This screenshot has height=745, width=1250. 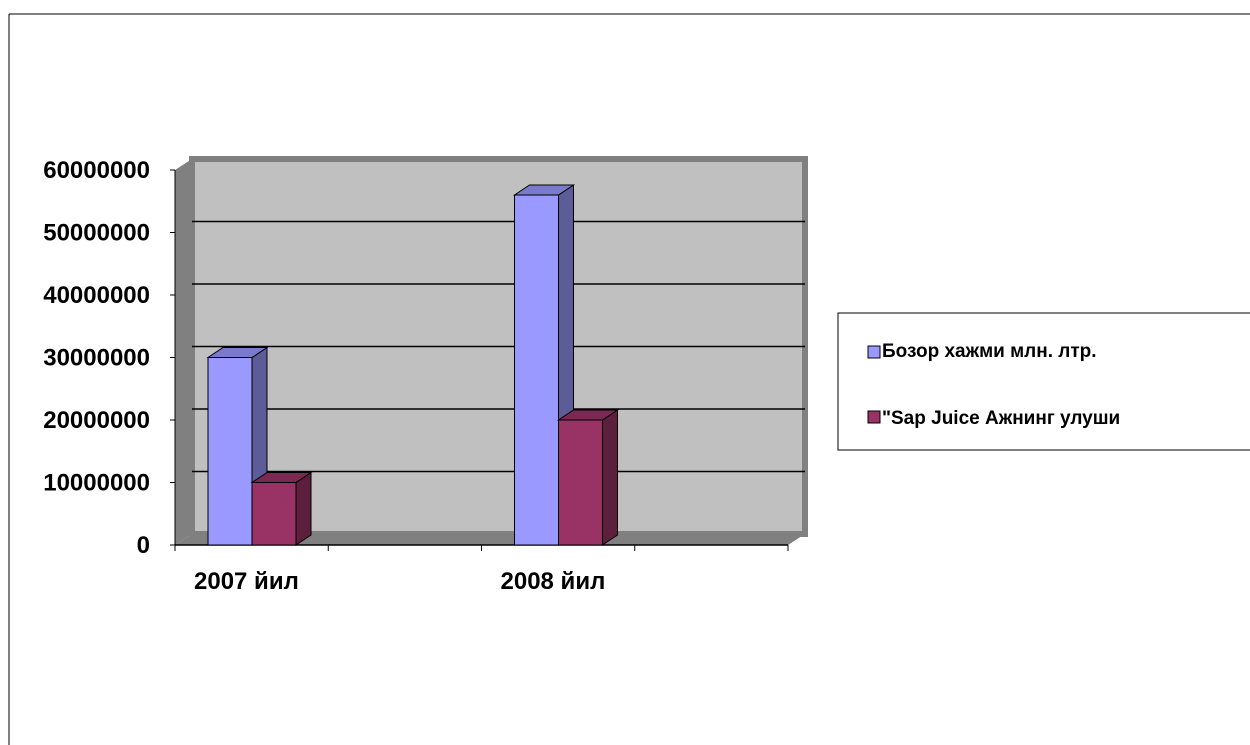 What do you see at coordinates (183, 352) in the screenshot?
I see `side-wall` at bounding box center [183, 352].